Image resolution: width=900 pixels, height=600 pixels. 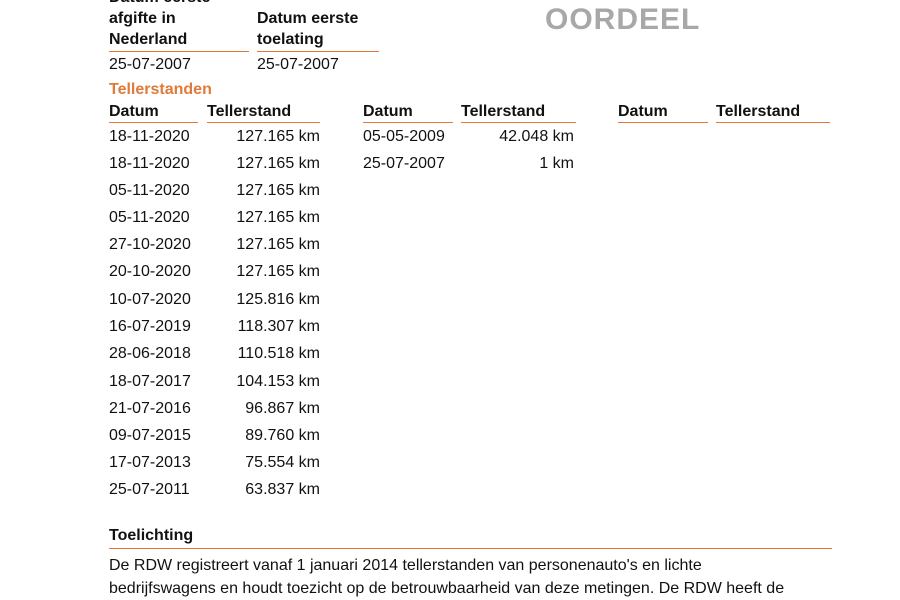 What do you see at coordinates (663, 112) in the screenshot?
I see `col3-datum-header: Datum` at bounding box center [663, 112].